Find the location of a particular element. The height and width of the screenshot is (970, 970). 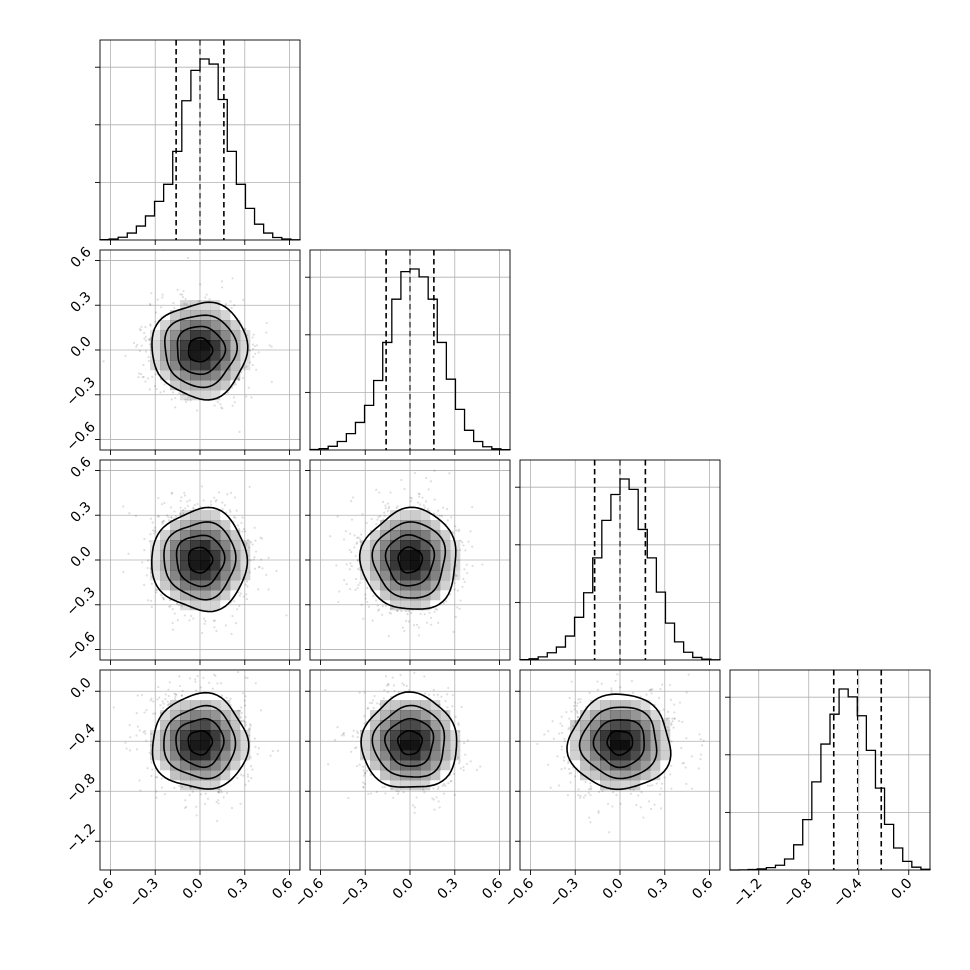

x-tick-label: −0.3 is located at coordinates (144, 893).